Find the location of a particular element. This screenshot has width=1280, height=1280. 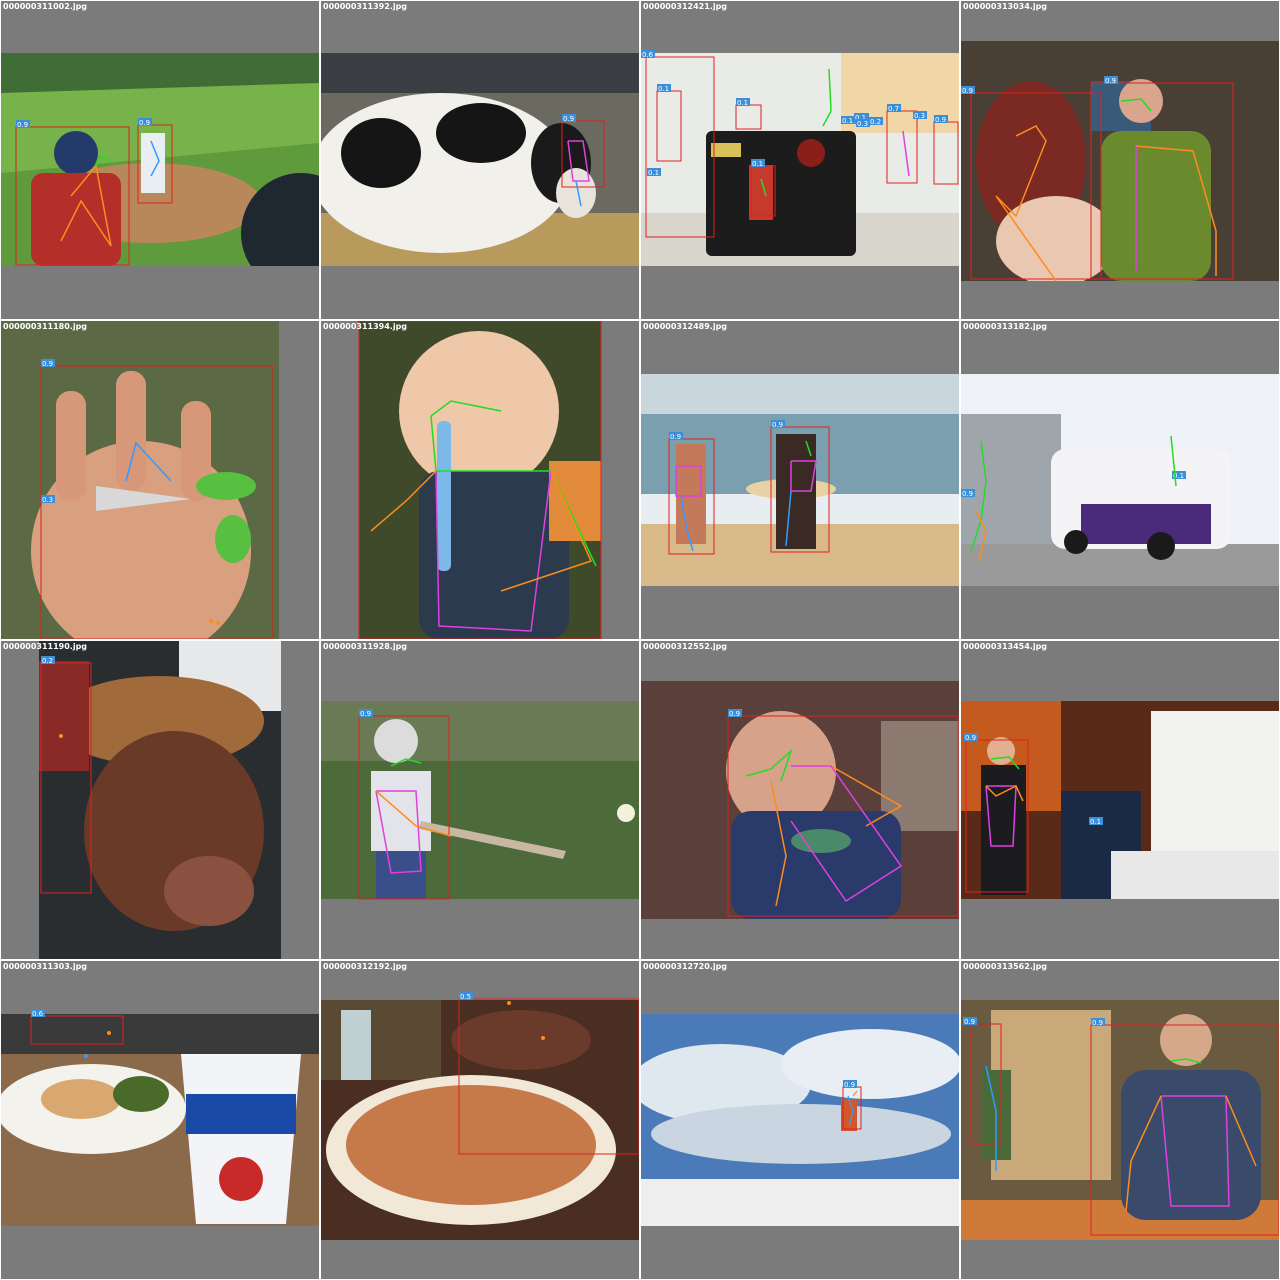

image-filename: 000000311392.jpg is located at coordinates (365, 6).